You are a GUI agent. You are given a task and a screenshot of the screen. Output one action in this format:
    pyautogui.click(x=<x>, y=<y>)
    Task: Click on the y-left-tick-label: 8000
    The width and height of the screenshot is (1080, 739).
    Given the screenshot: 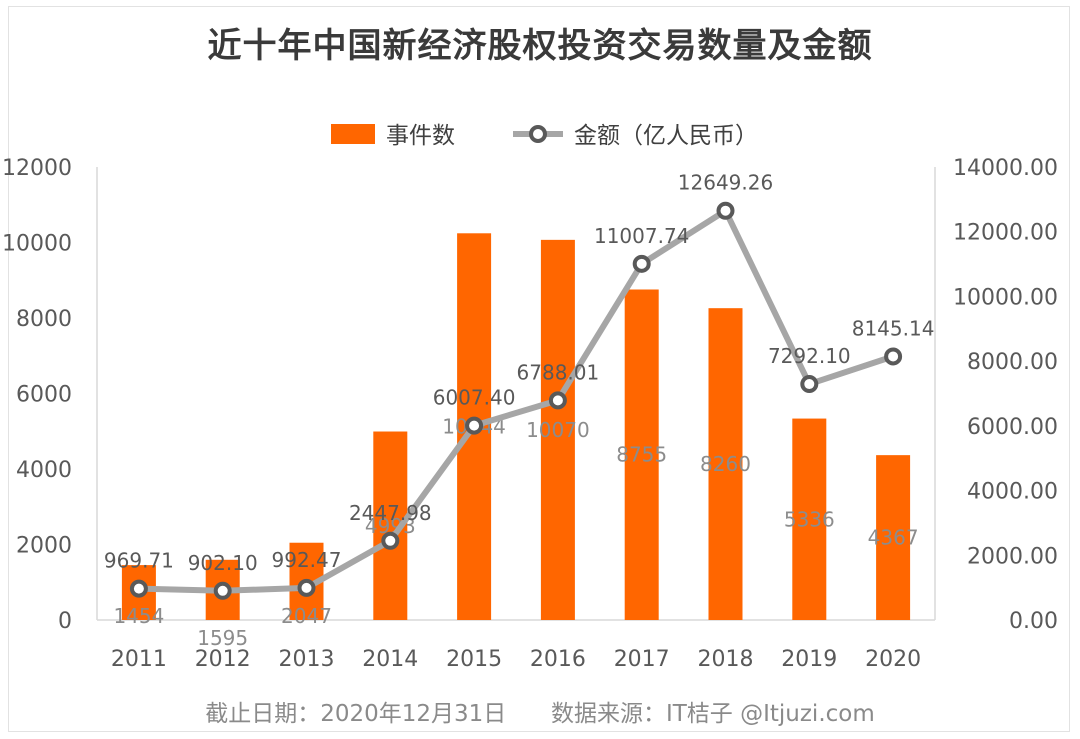 What is the action you would take?
    pyautogui.click(x=44, y=319)
    